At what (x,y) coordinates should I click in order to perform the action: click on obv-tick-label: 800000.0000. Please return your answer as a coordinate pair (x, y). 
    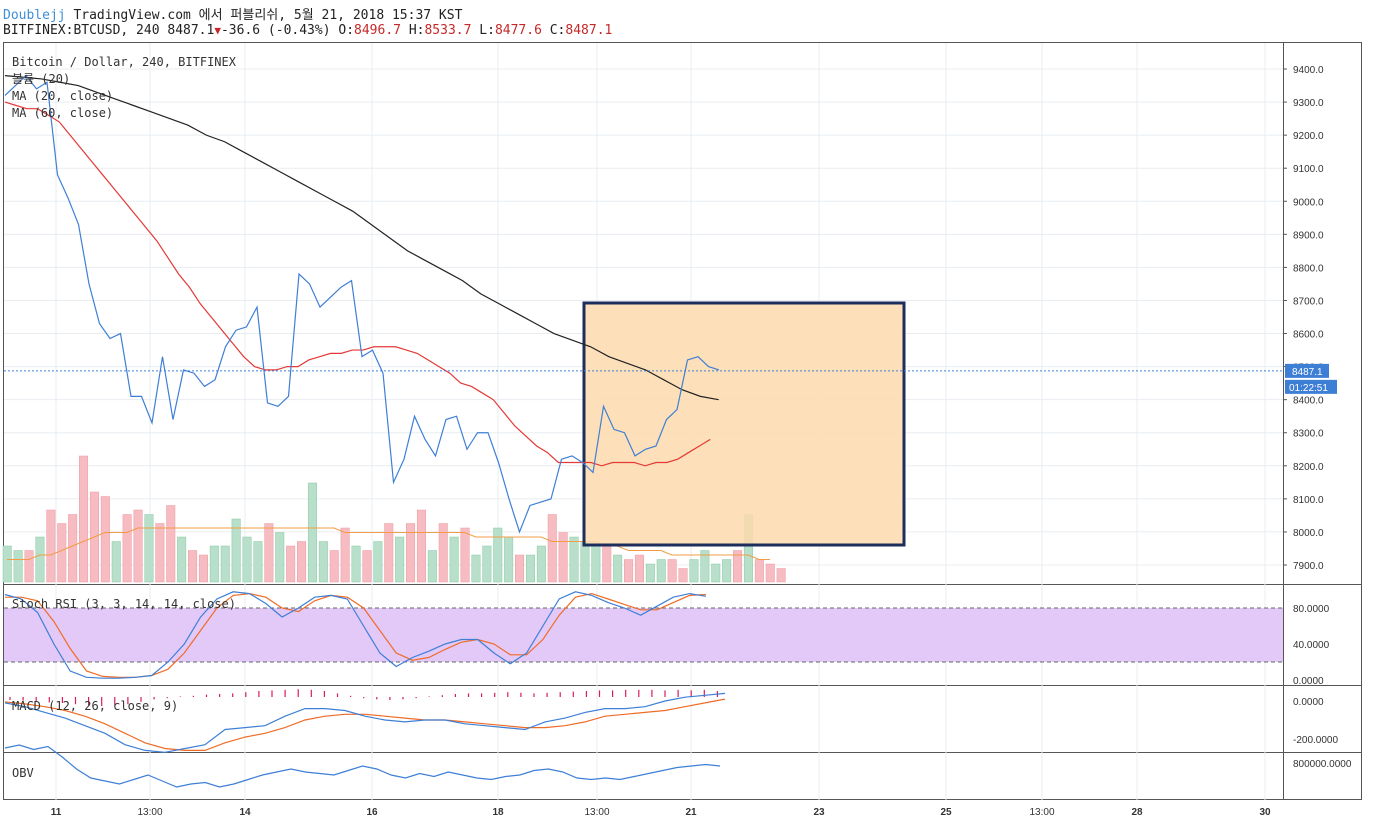
    Looking at the image, I should click on (1322, 764).